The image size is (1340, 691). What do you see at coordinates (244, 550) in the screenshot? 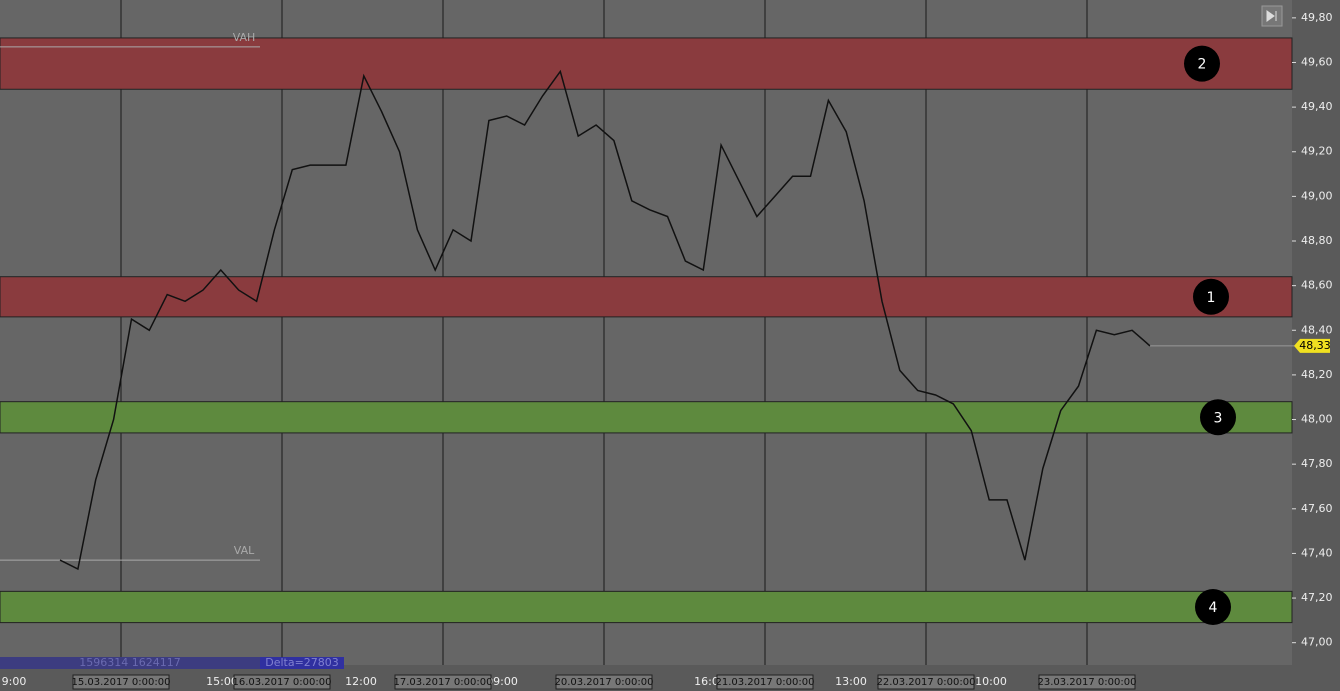
I see `reference-label: VAL` at bounding box center [244, 550].